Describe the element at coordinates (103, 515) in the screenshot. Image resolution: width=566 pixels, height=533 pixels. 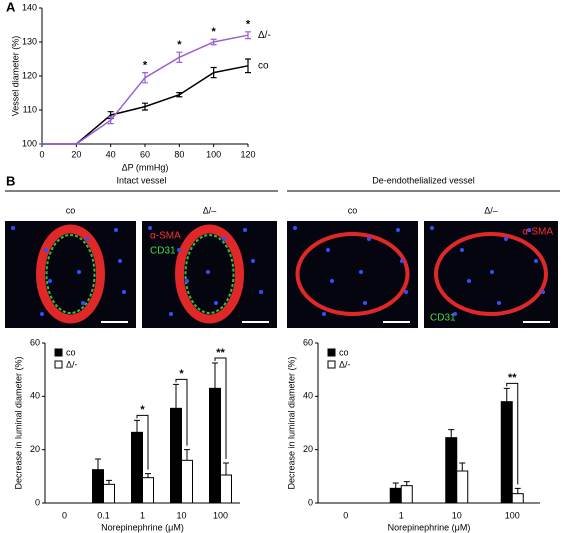
I see `x-tick-label: 0.1` at that location.